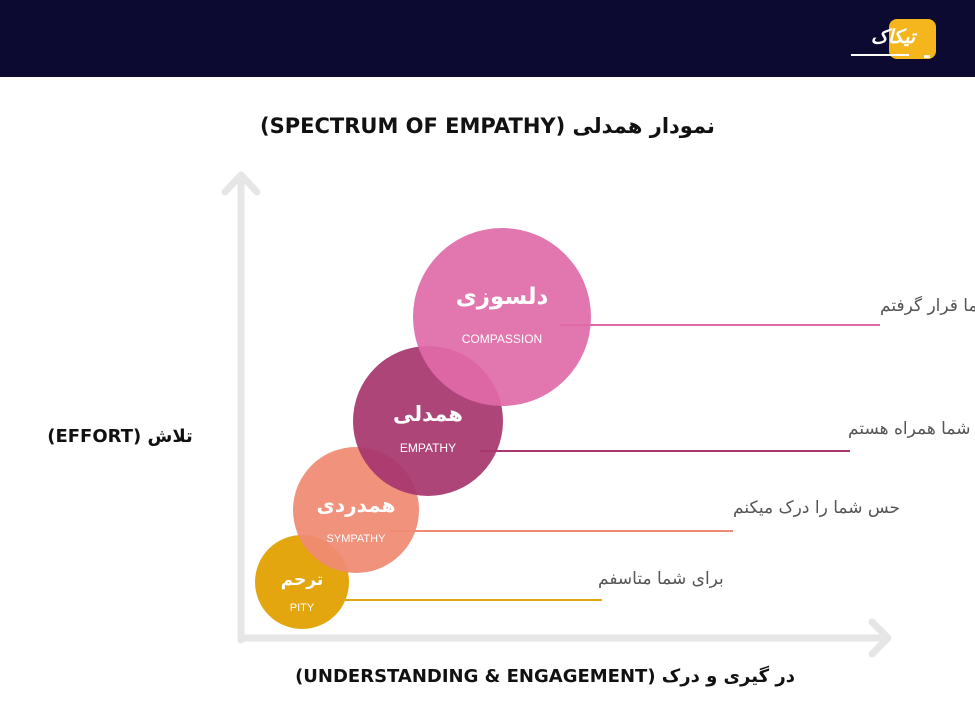  I want to click on pity-label-en: PITY, so click(302, 608).